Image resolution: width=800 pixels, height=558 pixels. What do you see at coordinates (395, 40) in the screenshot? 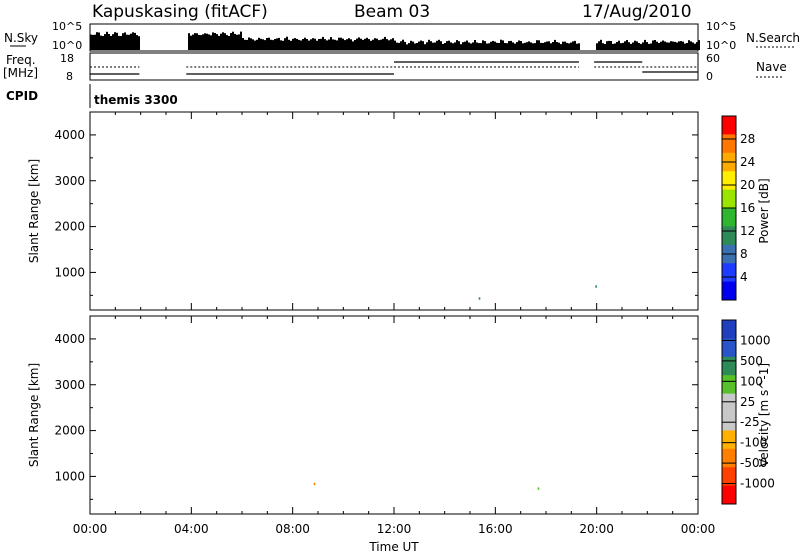
I see `nsky-trace` at bounding box center [395, 40].